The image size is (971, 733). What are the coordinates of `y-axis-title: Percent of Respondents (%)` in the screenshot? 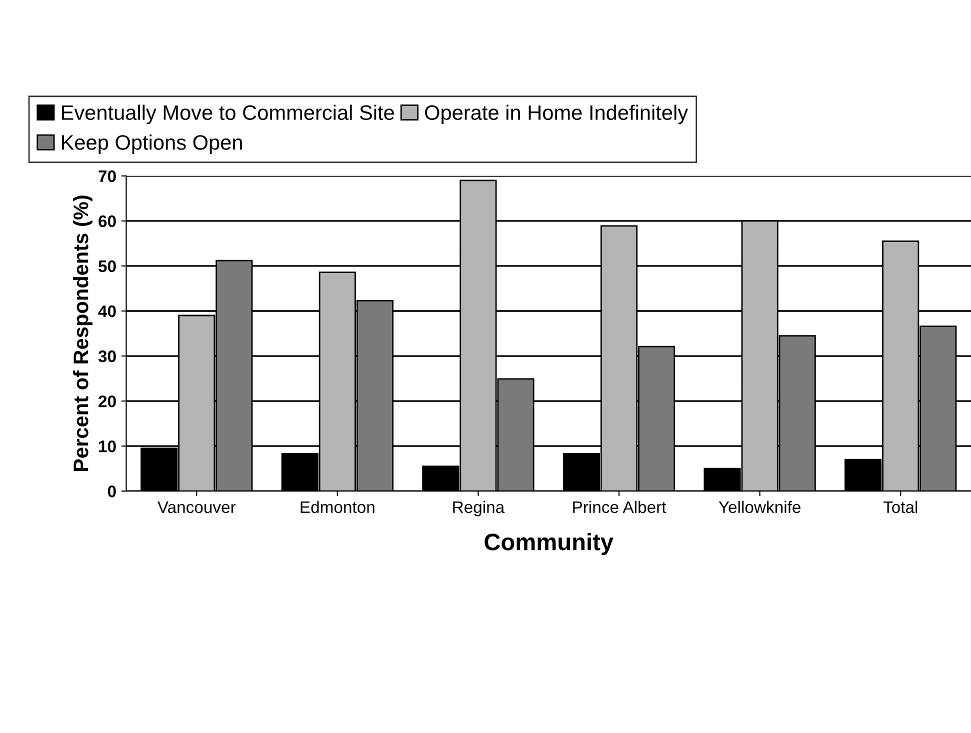 It's located at (82, 334).